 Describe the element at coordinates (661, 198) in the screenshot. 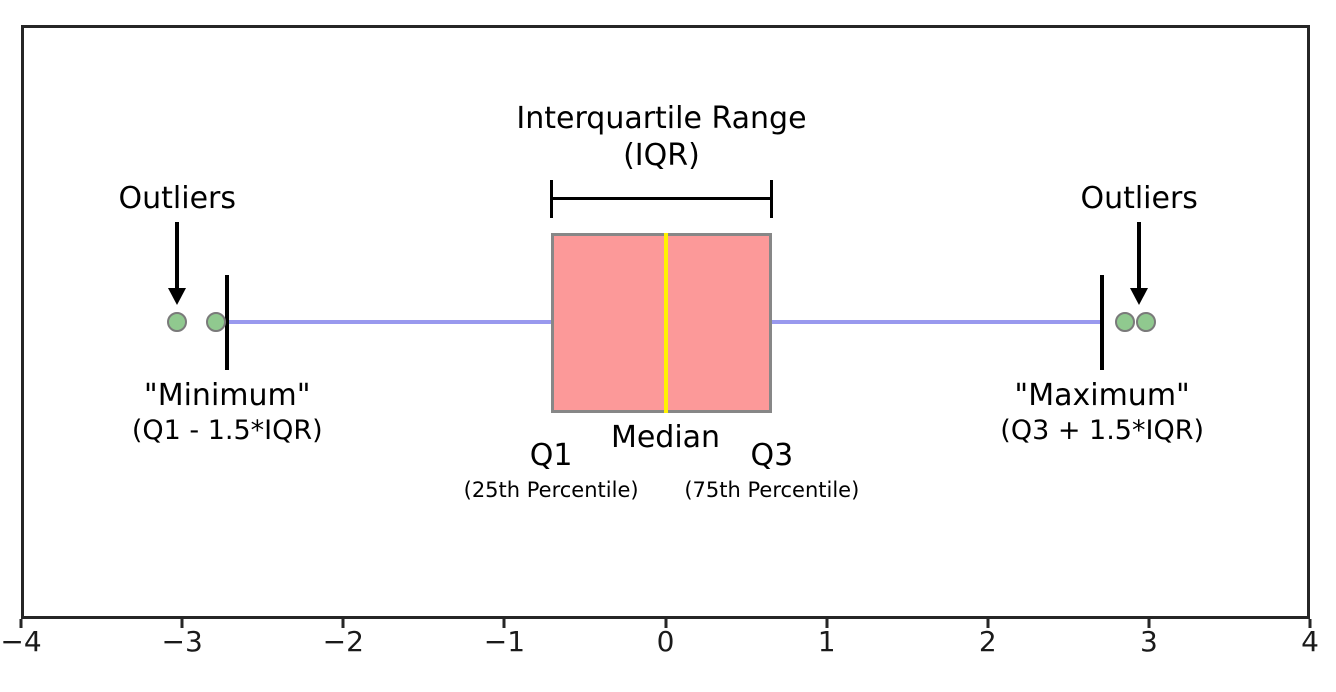

I see `iqr-bracket-line` at that location.